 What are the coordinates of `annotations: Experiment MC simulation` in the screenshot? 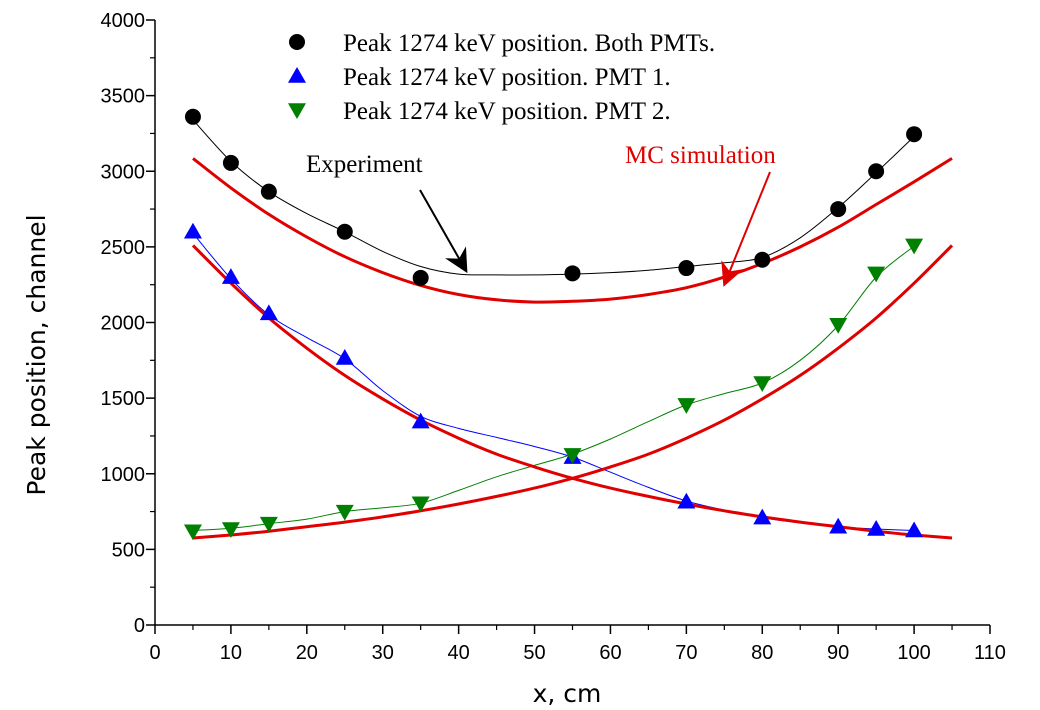 It's located at (541, 214).